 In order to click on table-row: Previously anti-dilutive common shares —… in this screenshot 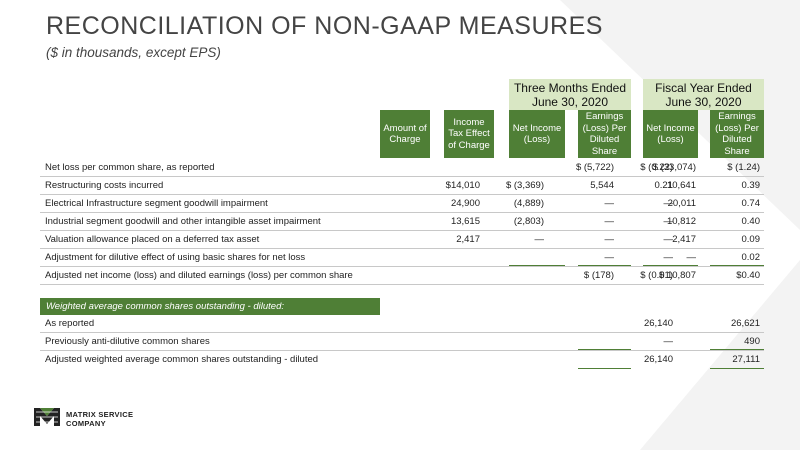, I will do `click(402, 341)`.